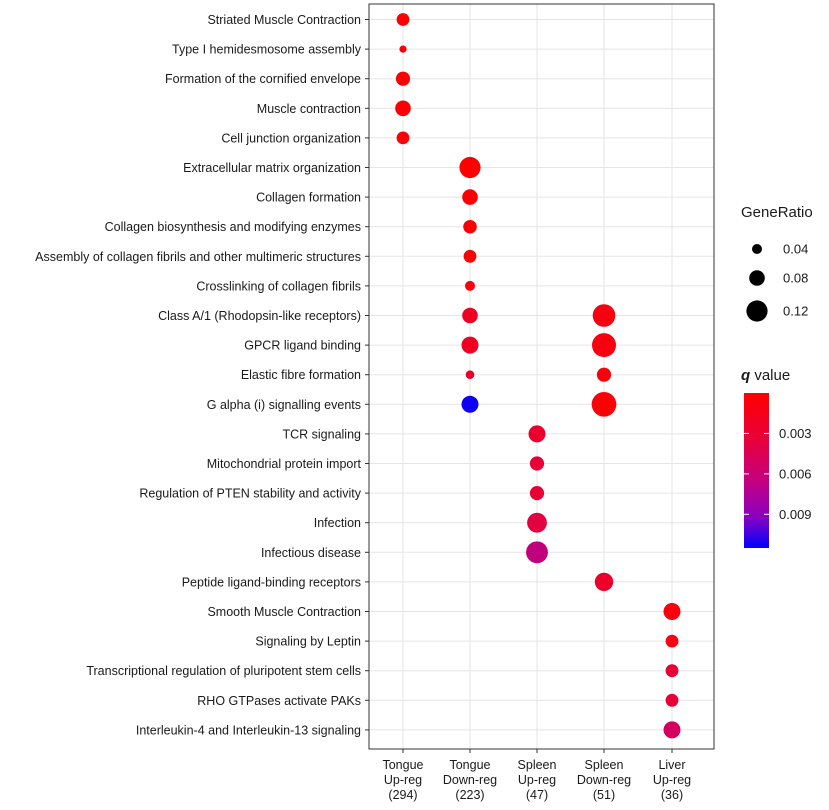  I want to click on color-legend-title: q value, so click(765, 375).